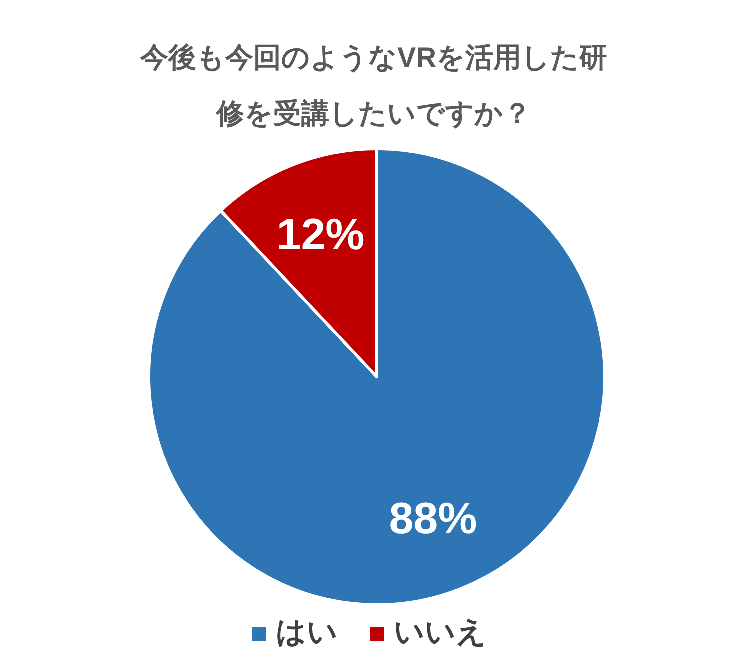 The width and height of the screenshot is (739, 667). I want to click on legend-label: はい, so click(307, 632).